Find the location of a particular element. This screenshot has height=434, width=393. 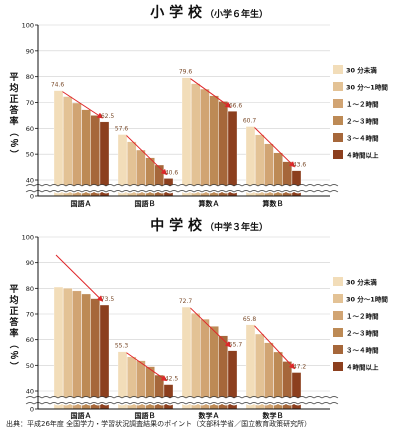

x-tick-label: 算数Ａ is located at coordinates (209, 203).